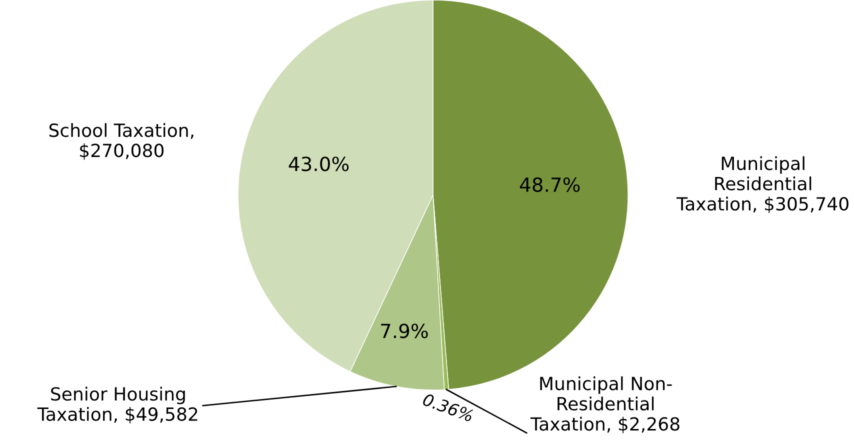 This screenshot has height=447, width=854. Describe the element at coordinates (448, 407) in the screenshot. I see `data-label: 0.36%` at that location.